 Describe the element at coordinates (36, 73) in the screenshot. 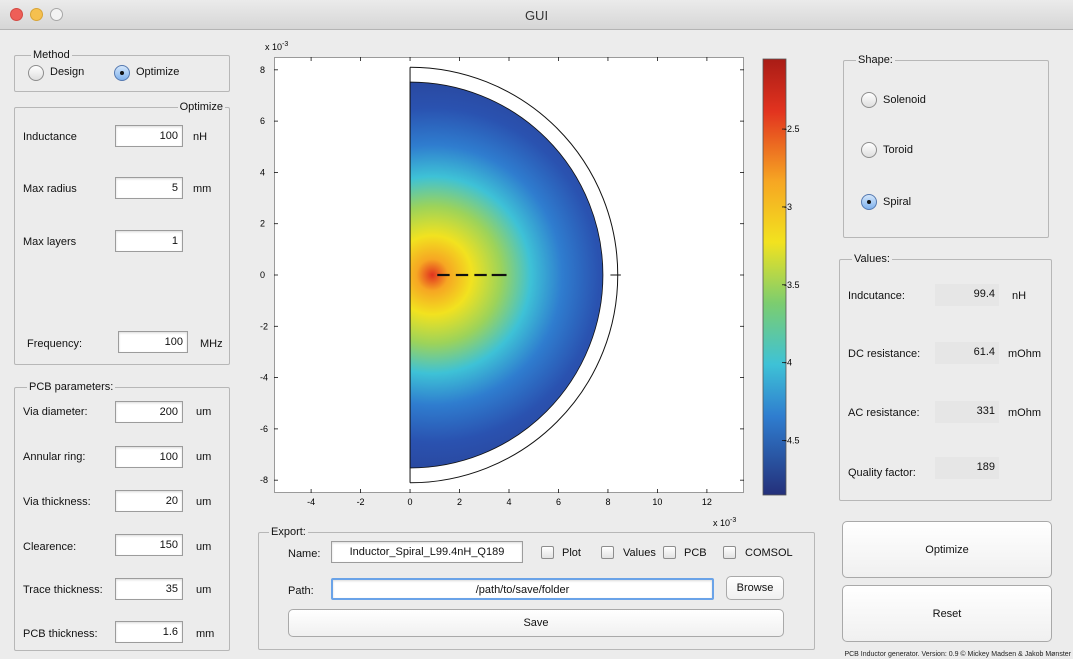

I see `design-radio` at that location.